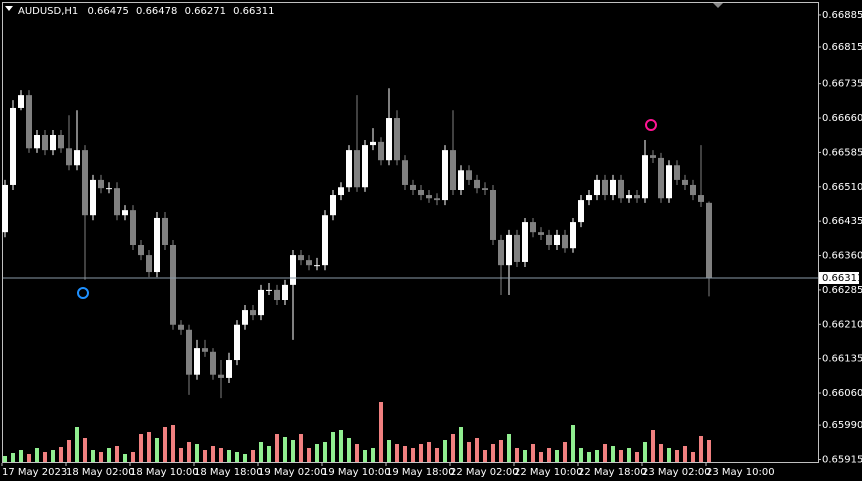  Describe the element at coordinates (9, 8) in the screenshot. I see `menu-triangle` at that location.